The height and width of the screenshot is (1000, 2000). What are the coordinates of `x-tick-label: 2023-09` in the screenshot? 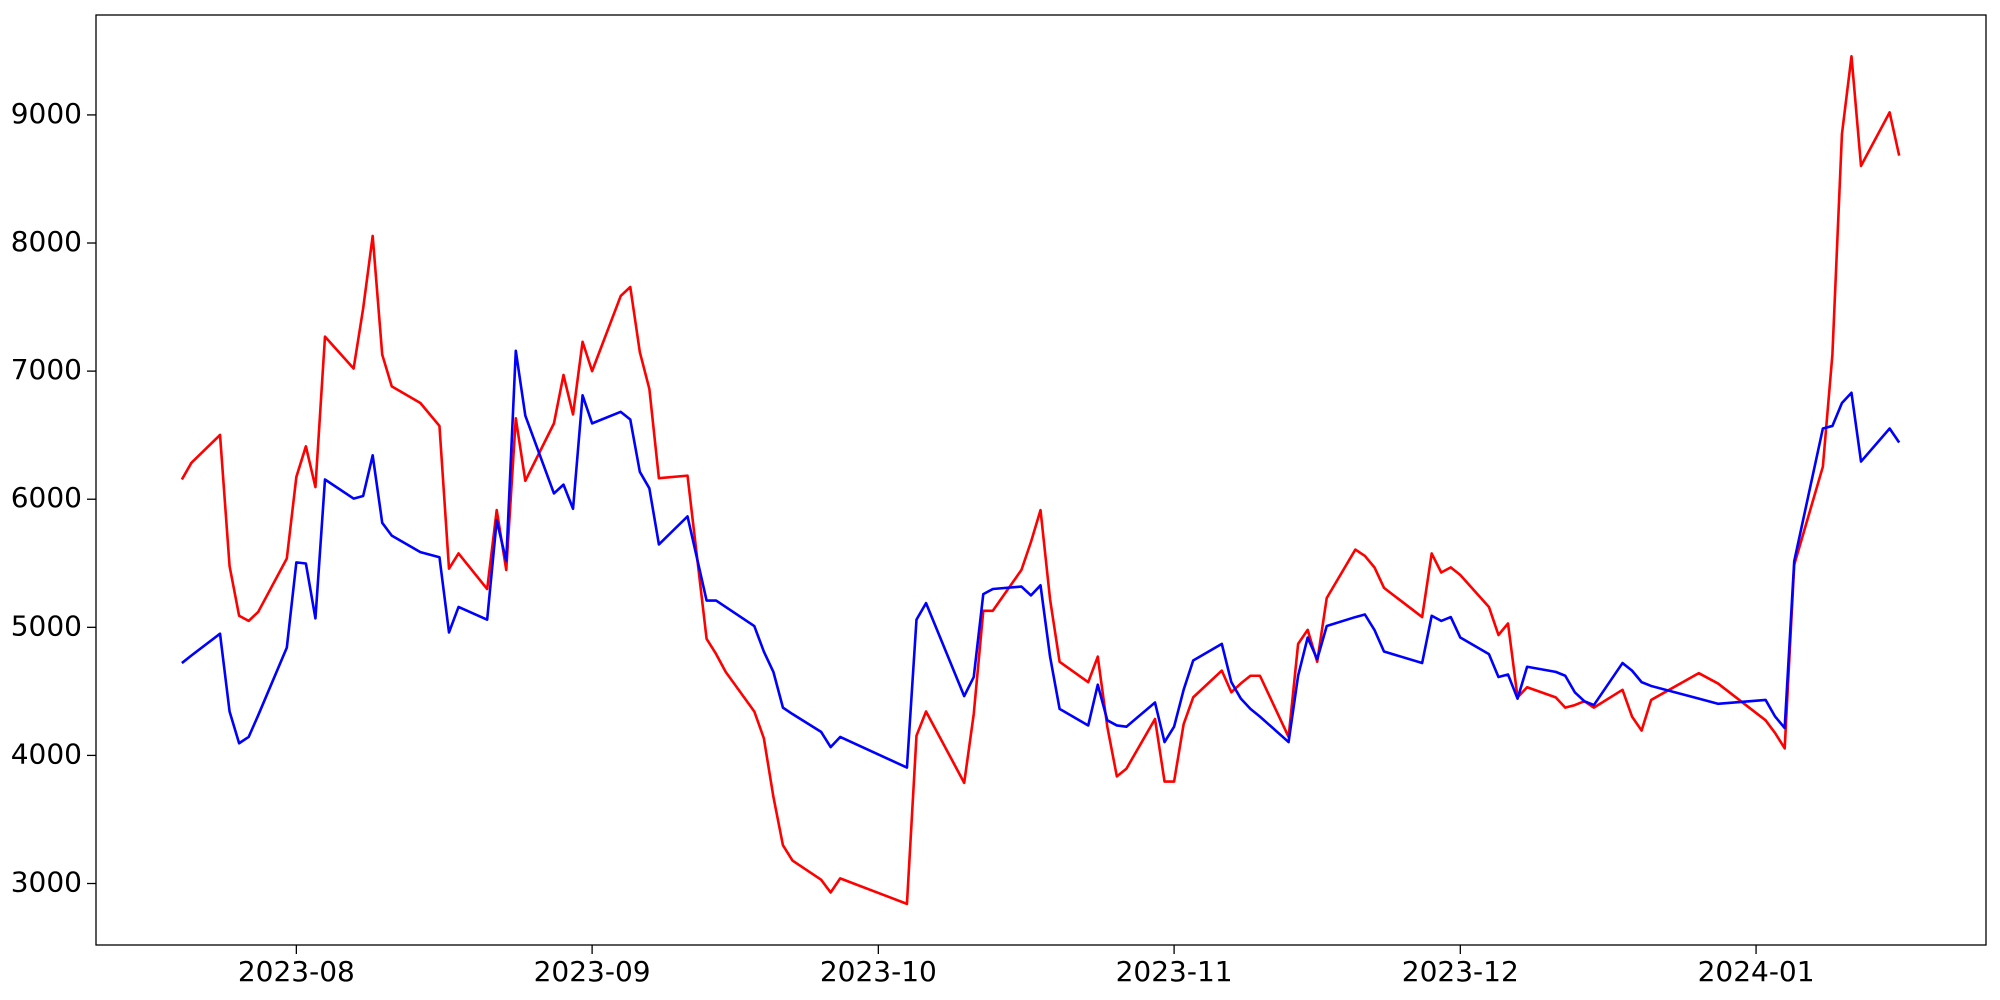 It's located at (592, 971).